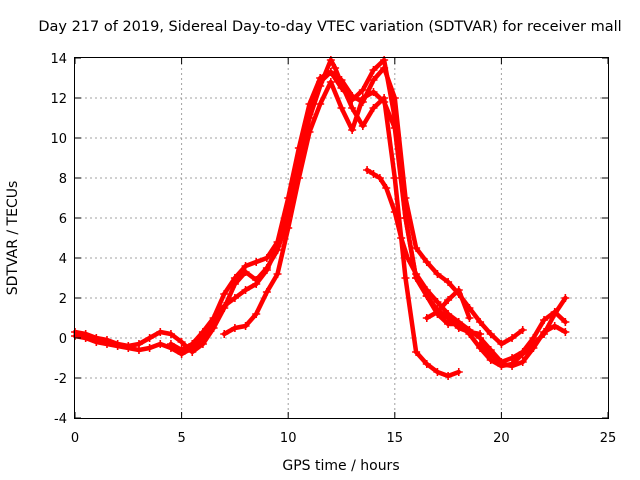 The height and width of the screenshot is (480, 640). I want to click on y-tick-label: 12, so click(58, 99).